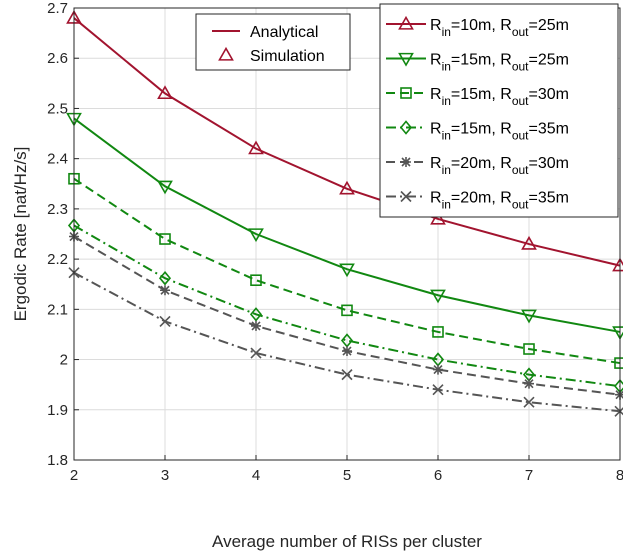  What do you see at coordinates (284, 32) in the screenshot?
I see `legend-style-label: Analytical` at bounding box center [284, 32].